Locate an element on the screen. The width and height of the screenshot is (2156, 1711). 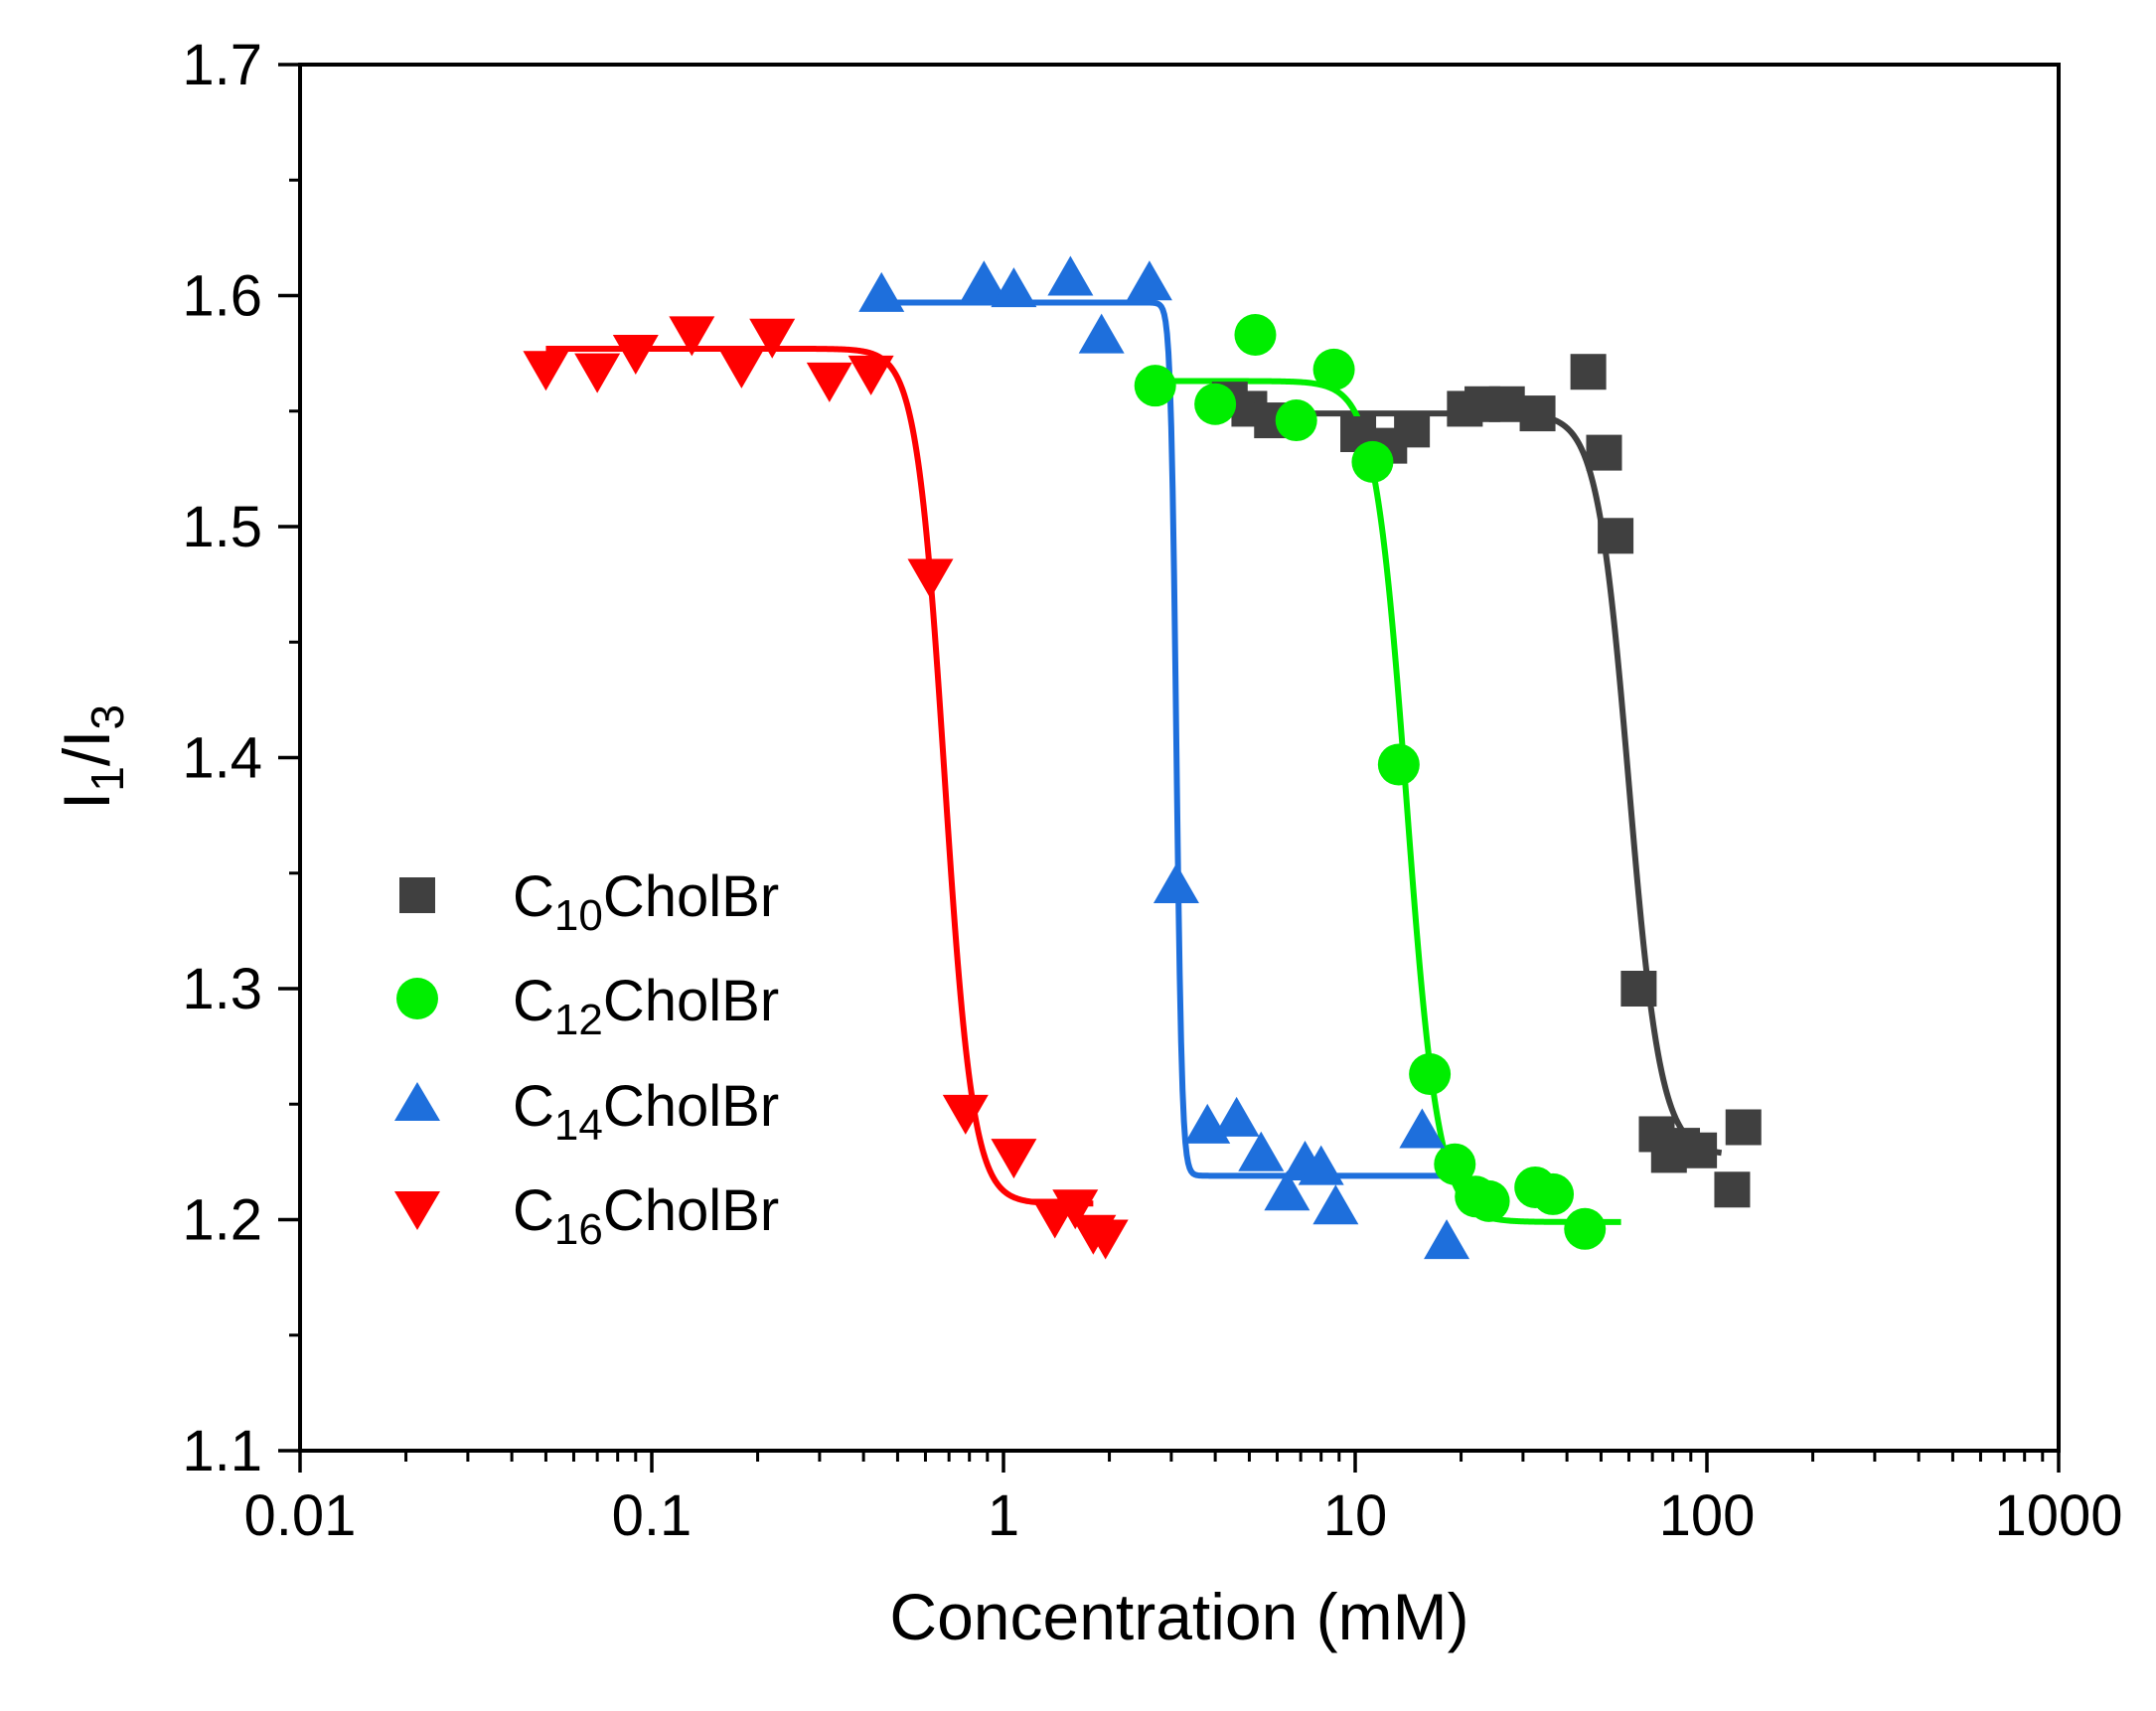
legend-c14-prefix: C is located at coordinates (533, 1106).